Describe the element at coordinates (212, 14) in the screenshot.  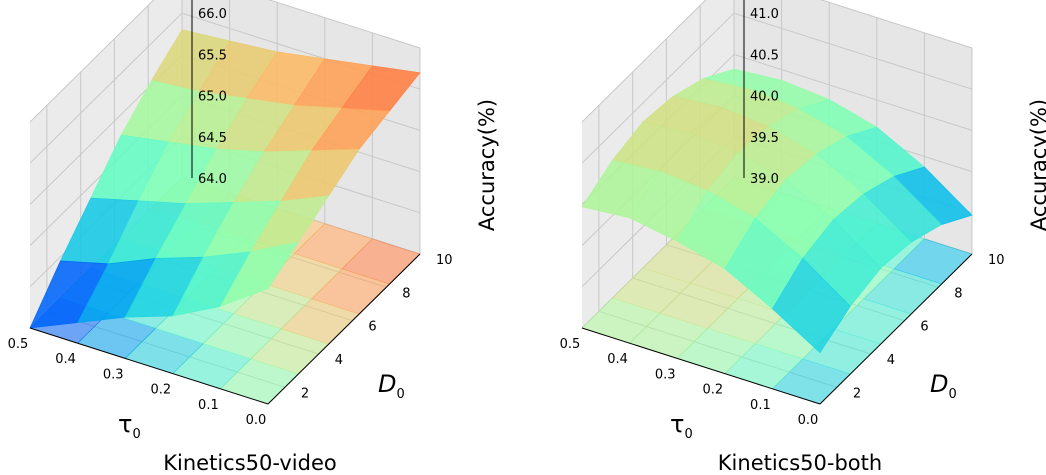
I see `z-tick-label: 66.0` at that location.